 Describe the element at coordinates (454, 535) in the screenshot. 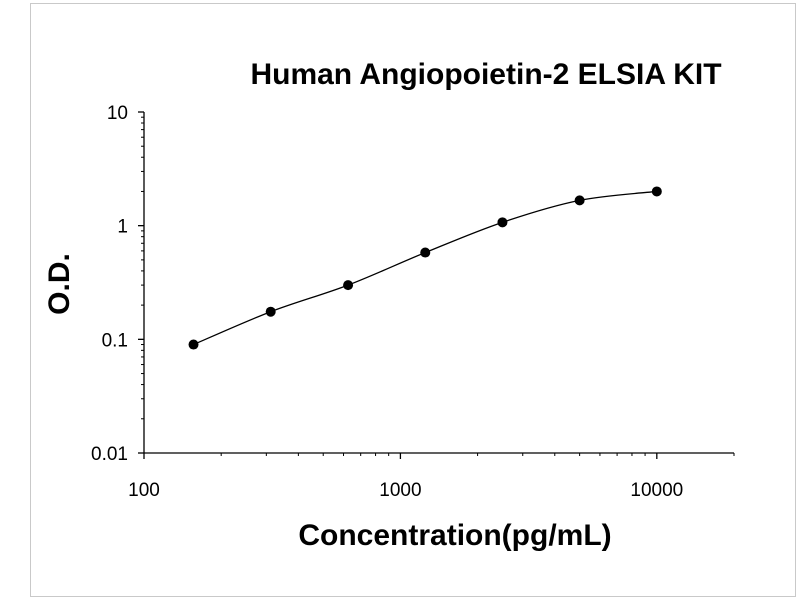

I see `x-axis-title: Concentration(pg/mL)` at that location.